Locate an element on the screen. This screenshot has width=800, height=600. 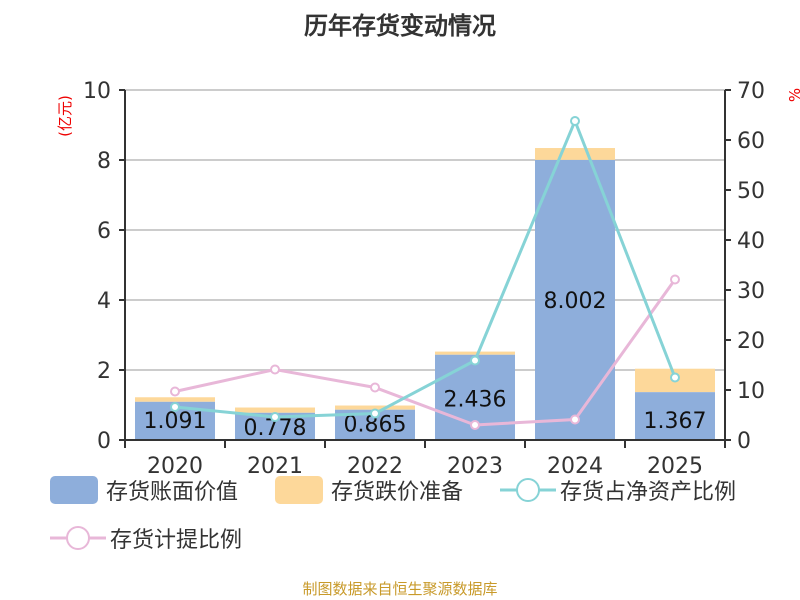
source-note: 制图数据来自恒生聚源数据库 is located at coordinates (400, 589).